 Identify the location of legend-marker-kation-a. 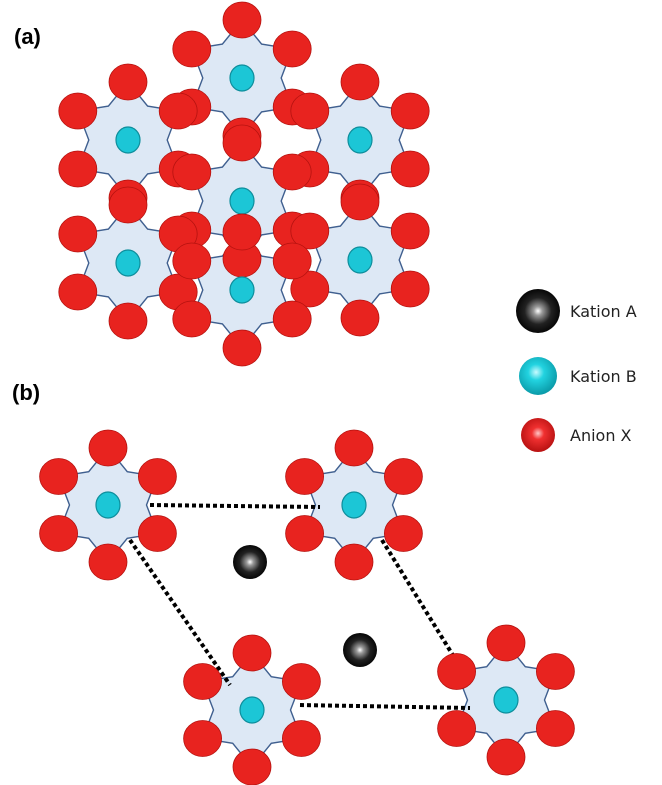
(538, 311).